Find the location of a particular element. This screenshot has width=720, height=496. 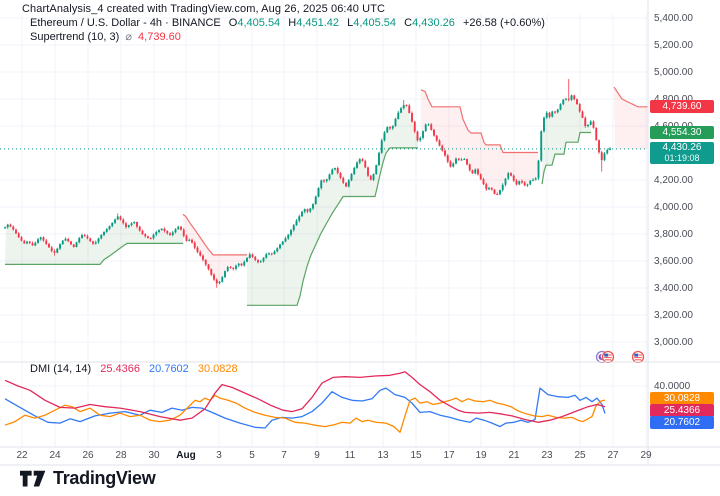

dmi-plus-di-axis-label: 20.7602 is located at coordinates (682, 422).